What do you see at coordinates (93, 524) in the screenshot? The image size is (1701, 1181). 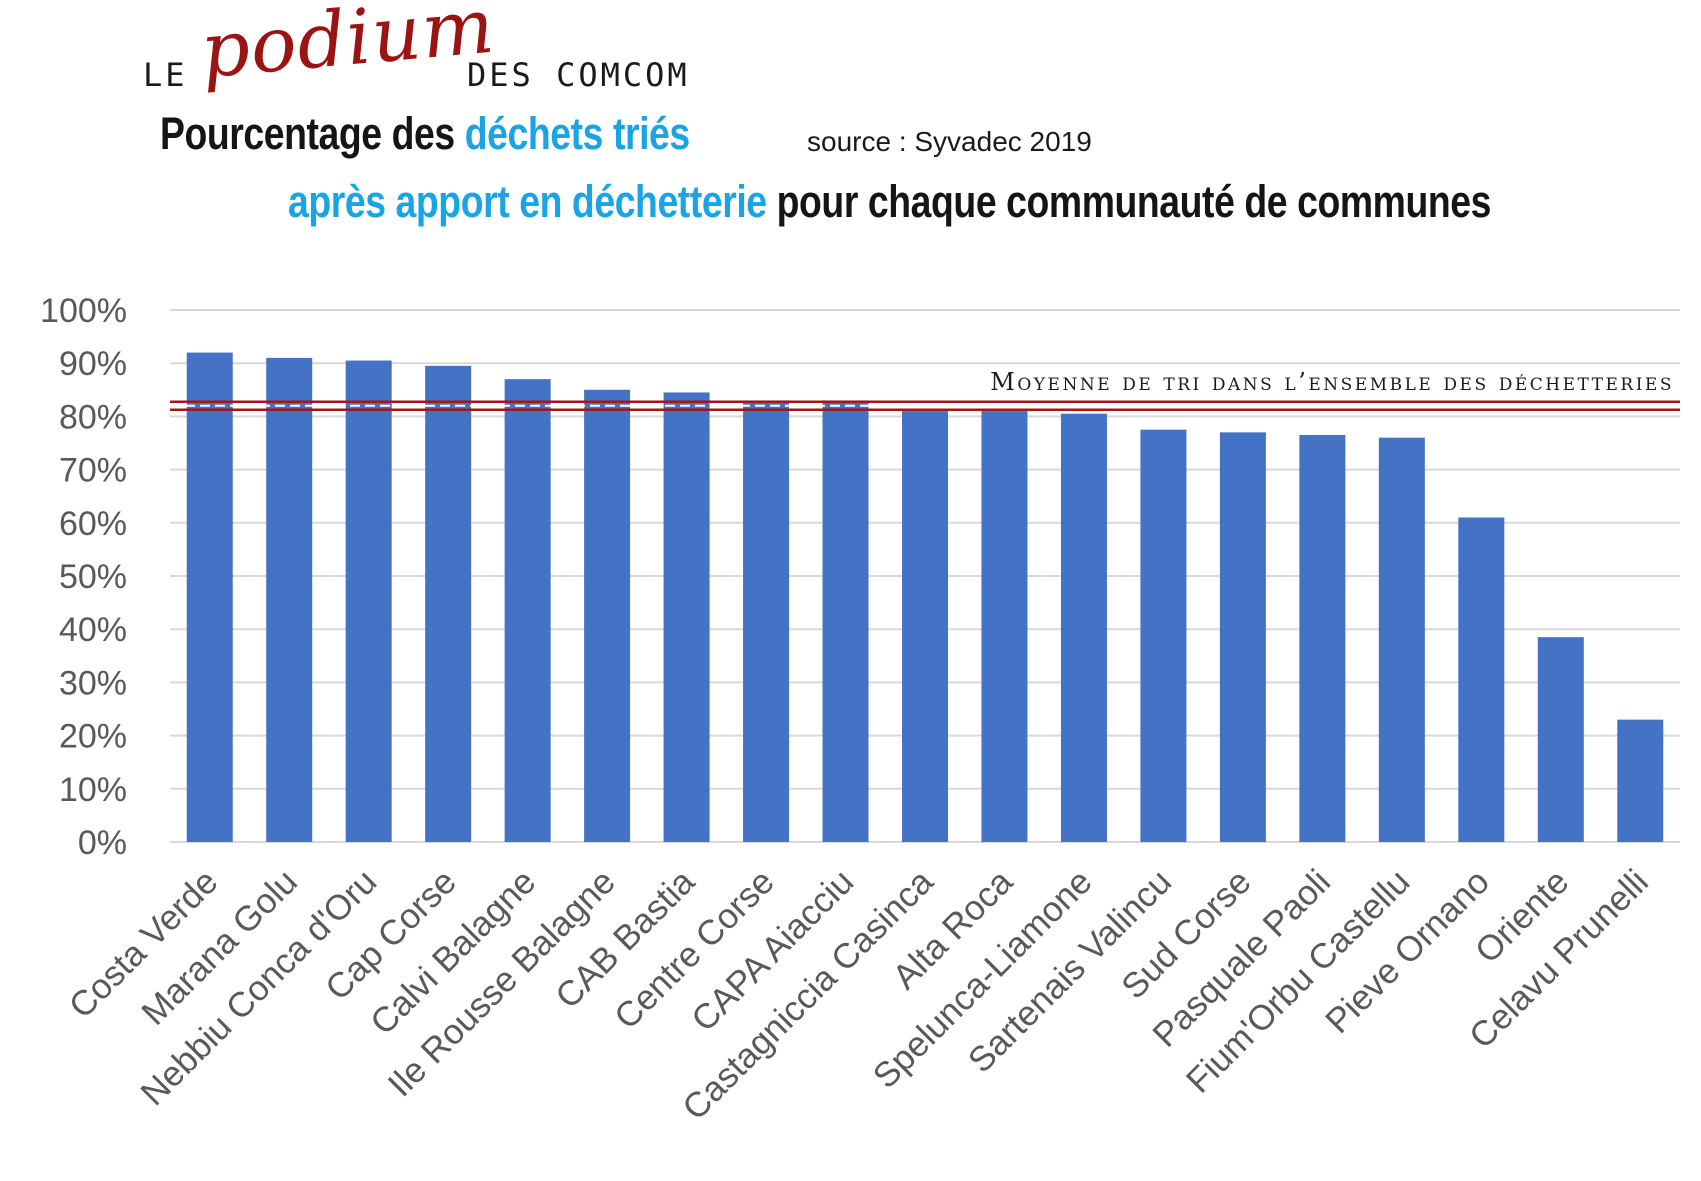 I see `y-tick-label: 60%` at bounding box center [93, 524].